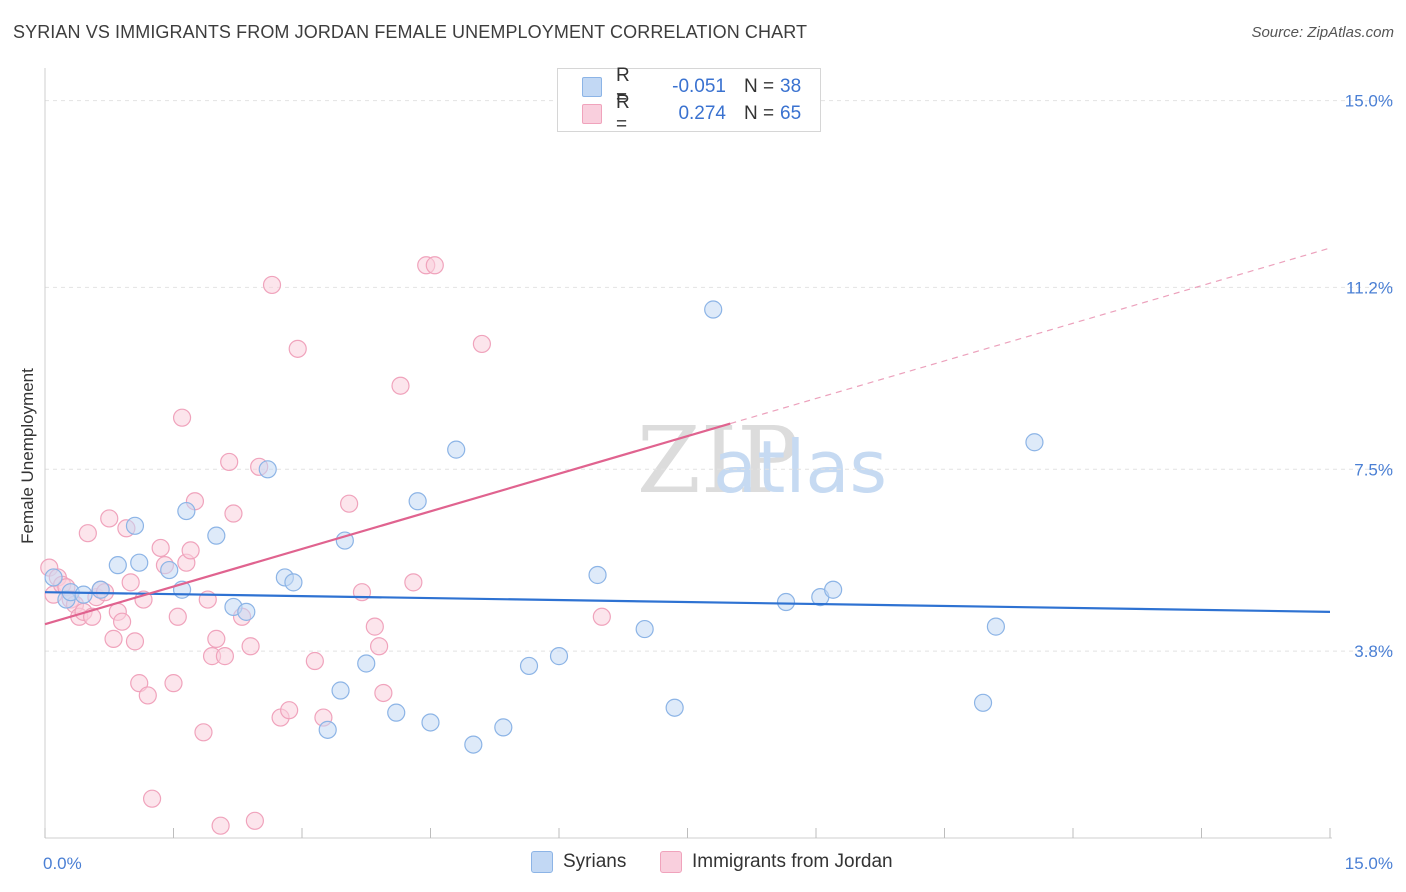  Describe the element at coordinates (791, 113) in the screenshot. I see `n-value: 65` at that location.